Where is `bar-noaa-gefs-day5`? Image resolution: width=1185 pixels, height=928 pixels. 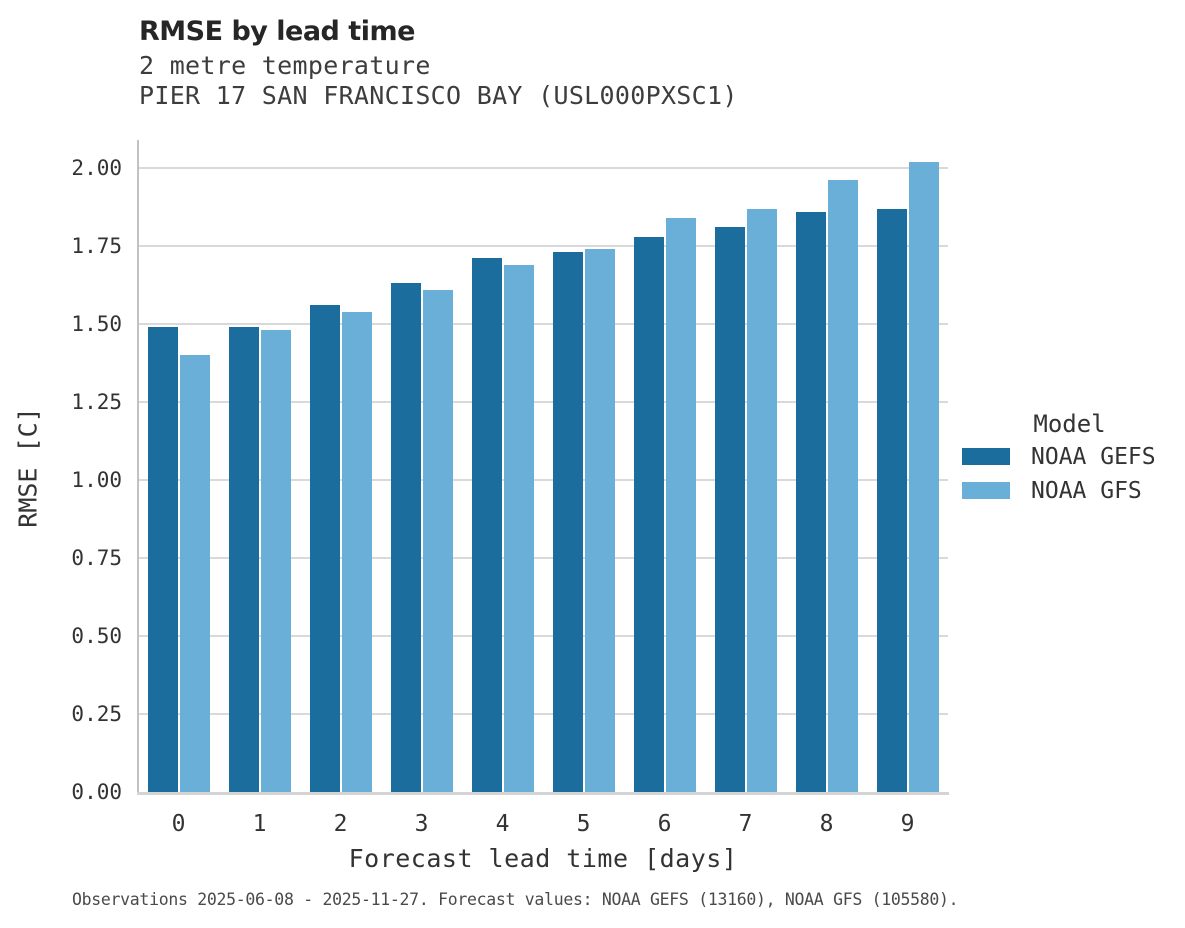
bar-noaa-gefs-day5 is located at coordinates (568, 522).